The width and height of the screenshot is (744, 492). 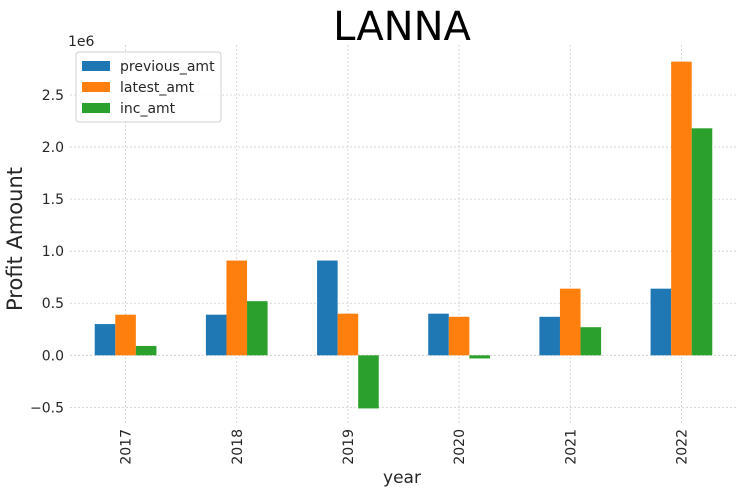 I want to click on bar-latest_amt-2017, so click(x=125, y=335).